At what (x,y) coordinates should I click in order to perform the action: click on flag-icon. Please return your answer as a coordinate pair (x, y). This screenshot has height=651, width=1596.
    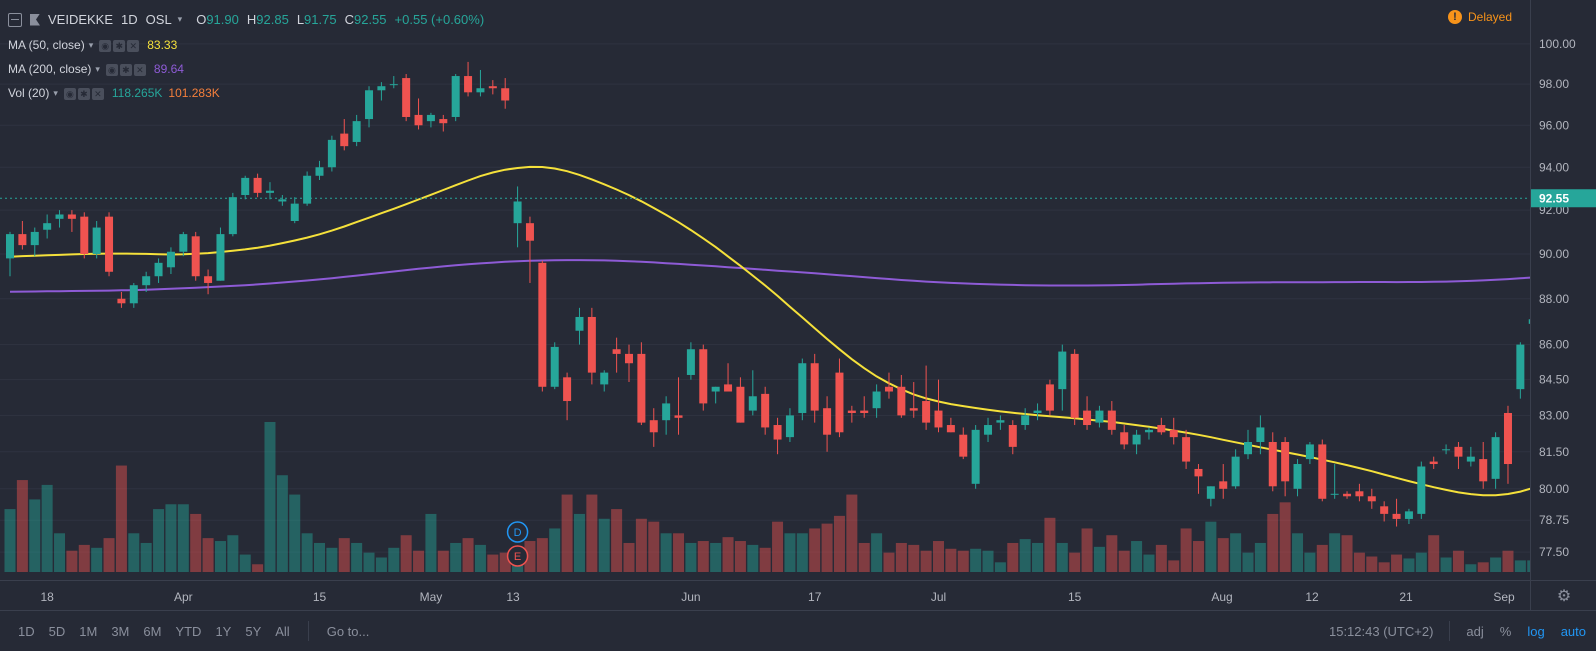
    Looking at the image, I should click on (35, 19).